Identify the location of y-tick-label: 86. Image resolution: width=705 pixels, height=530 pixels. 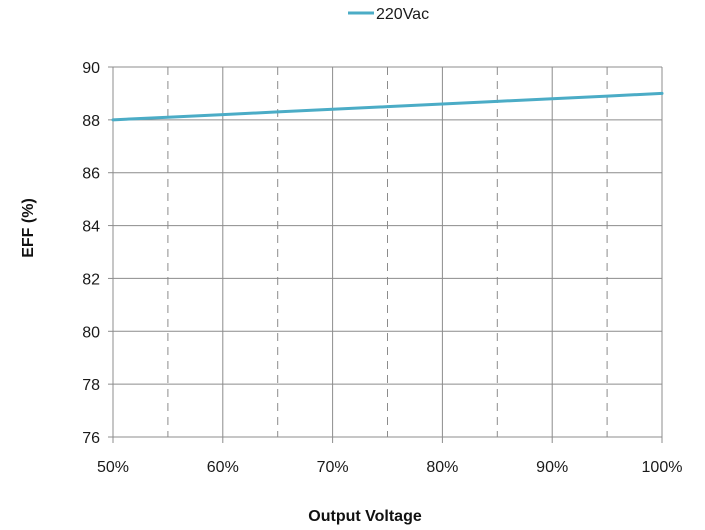
(91, 174).